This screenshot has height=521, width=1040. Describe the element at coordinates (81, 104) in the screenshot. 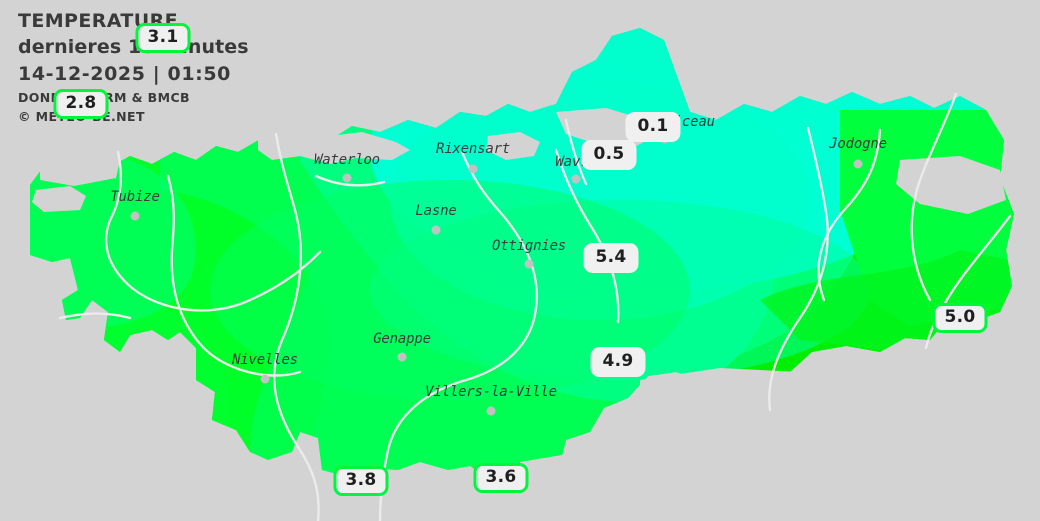

I see `temperature-value-badge: 2.8` at that location.